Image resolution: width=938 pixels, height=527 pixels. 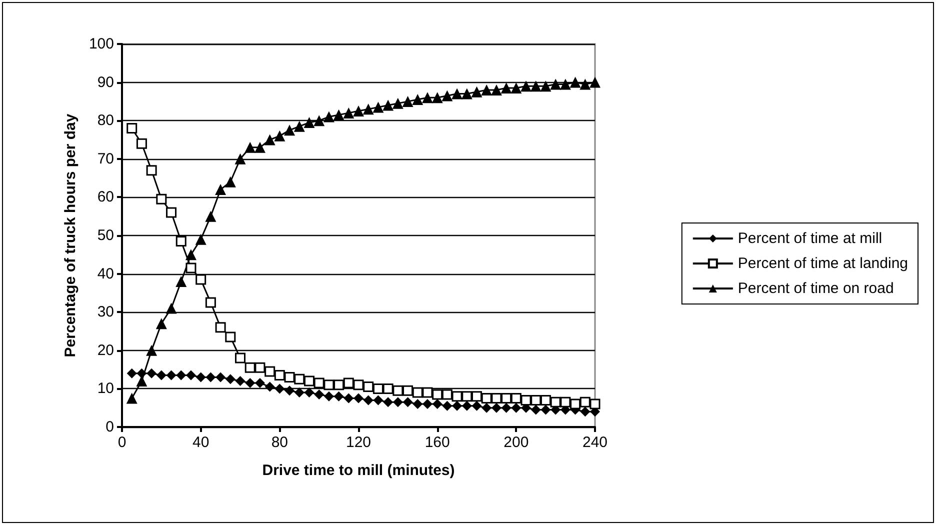 I want to click on y-tick-label: 0, so click(x=110, y=427).